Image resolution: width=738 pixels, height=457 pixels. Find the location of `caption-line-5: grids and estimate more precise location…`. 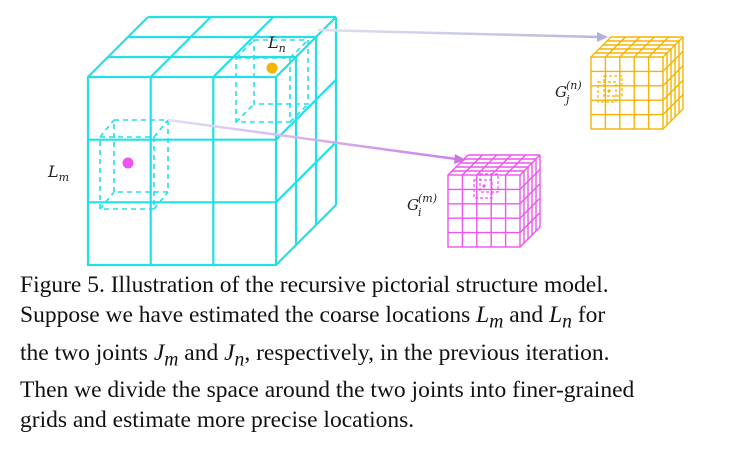

caption-line-5: grids and estimate more precise location… is located at coordinates (217, 420).